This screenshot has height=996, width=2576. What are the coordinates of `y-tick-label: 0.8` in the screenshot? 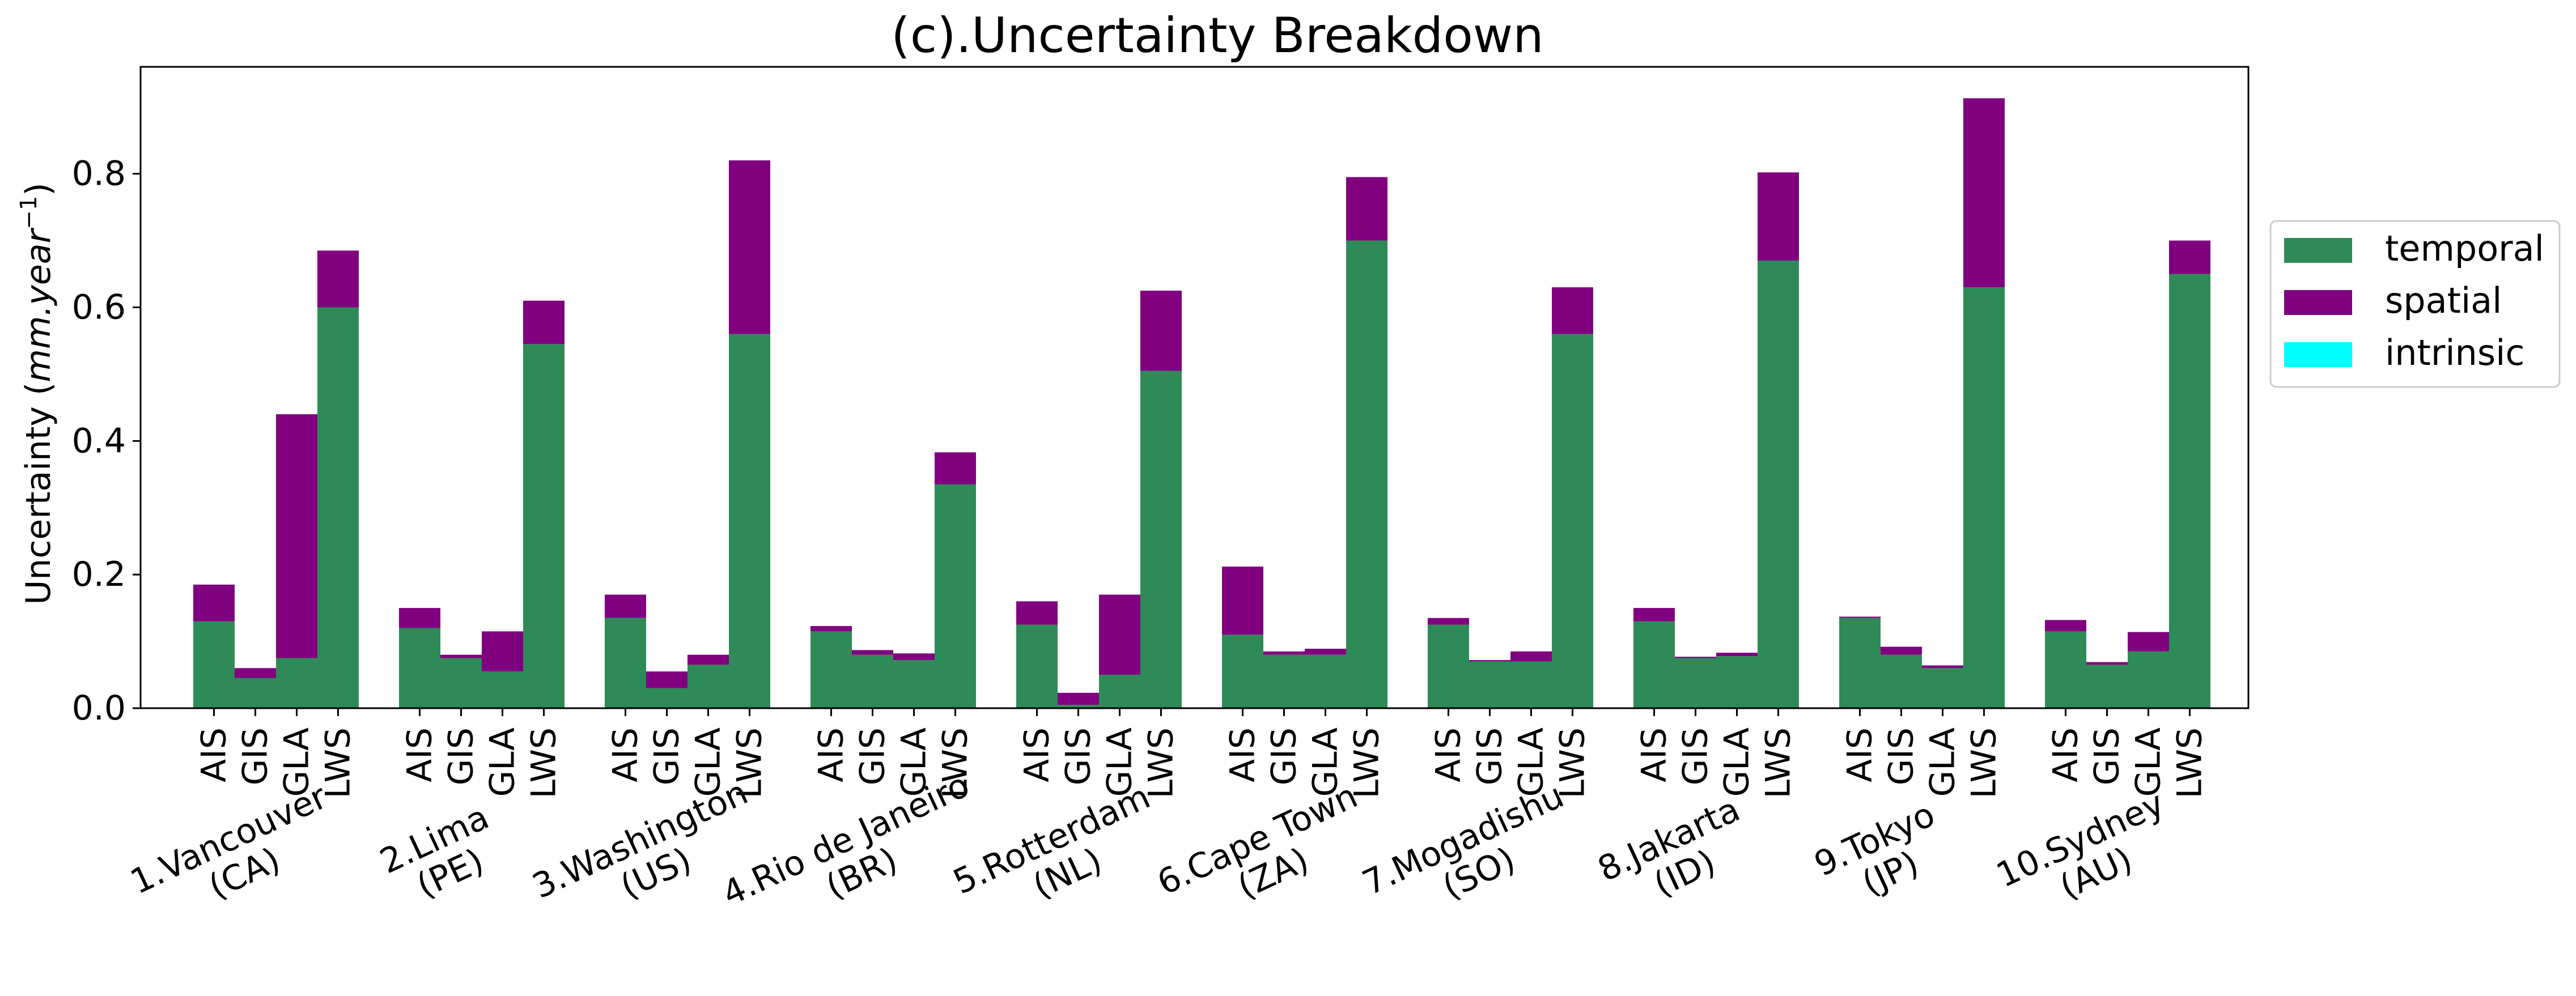 It's located at (99, 174).